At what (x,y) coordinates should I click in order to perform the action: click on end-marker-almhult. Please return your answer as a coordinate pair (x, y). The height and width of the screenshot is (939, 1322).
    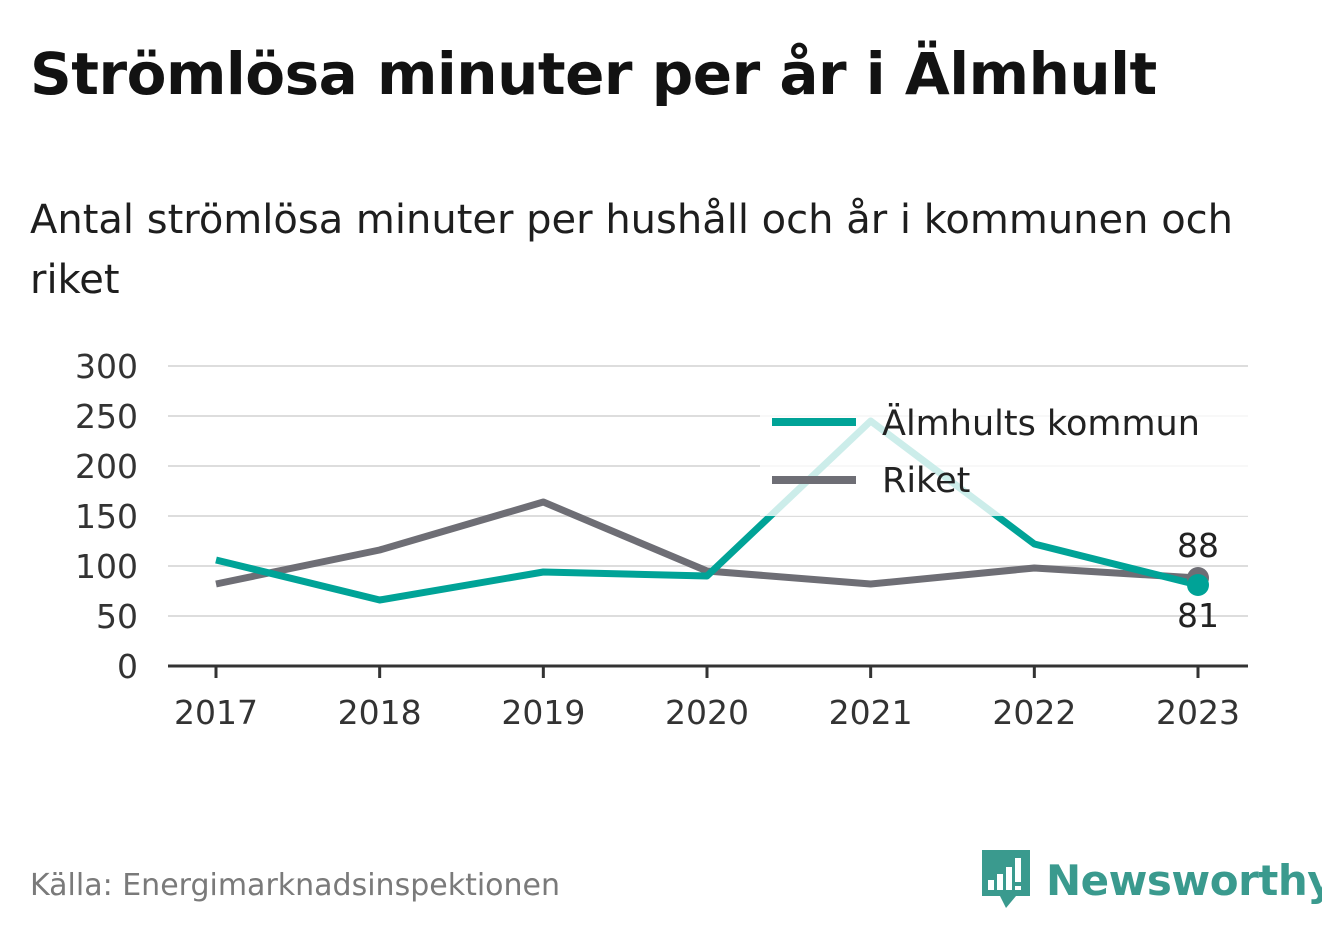
    Looking at the image, I should click on (1198, 585).